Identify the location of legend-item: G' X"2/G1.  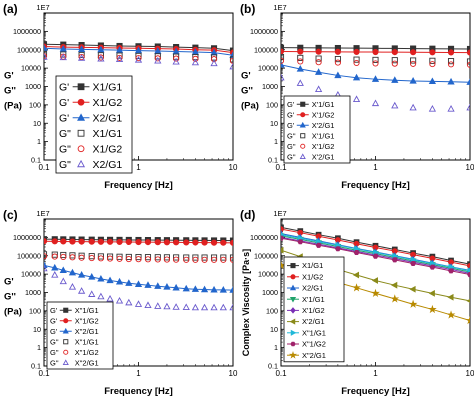
(74, 331).